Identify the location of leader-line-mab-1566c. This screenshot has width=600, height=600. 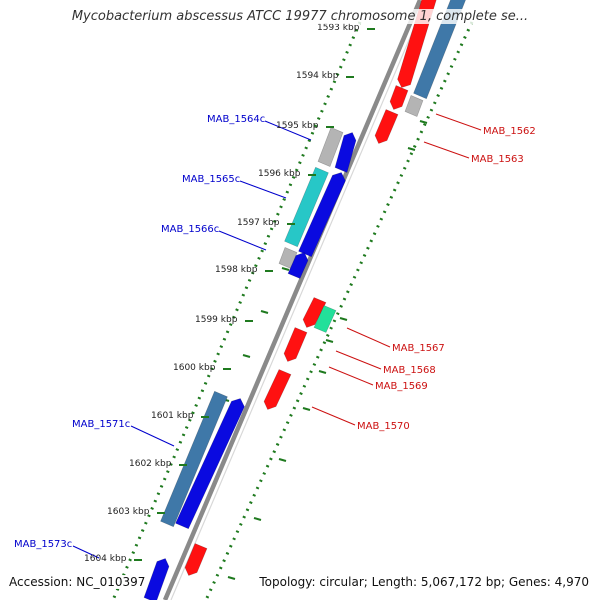
(242, 240).